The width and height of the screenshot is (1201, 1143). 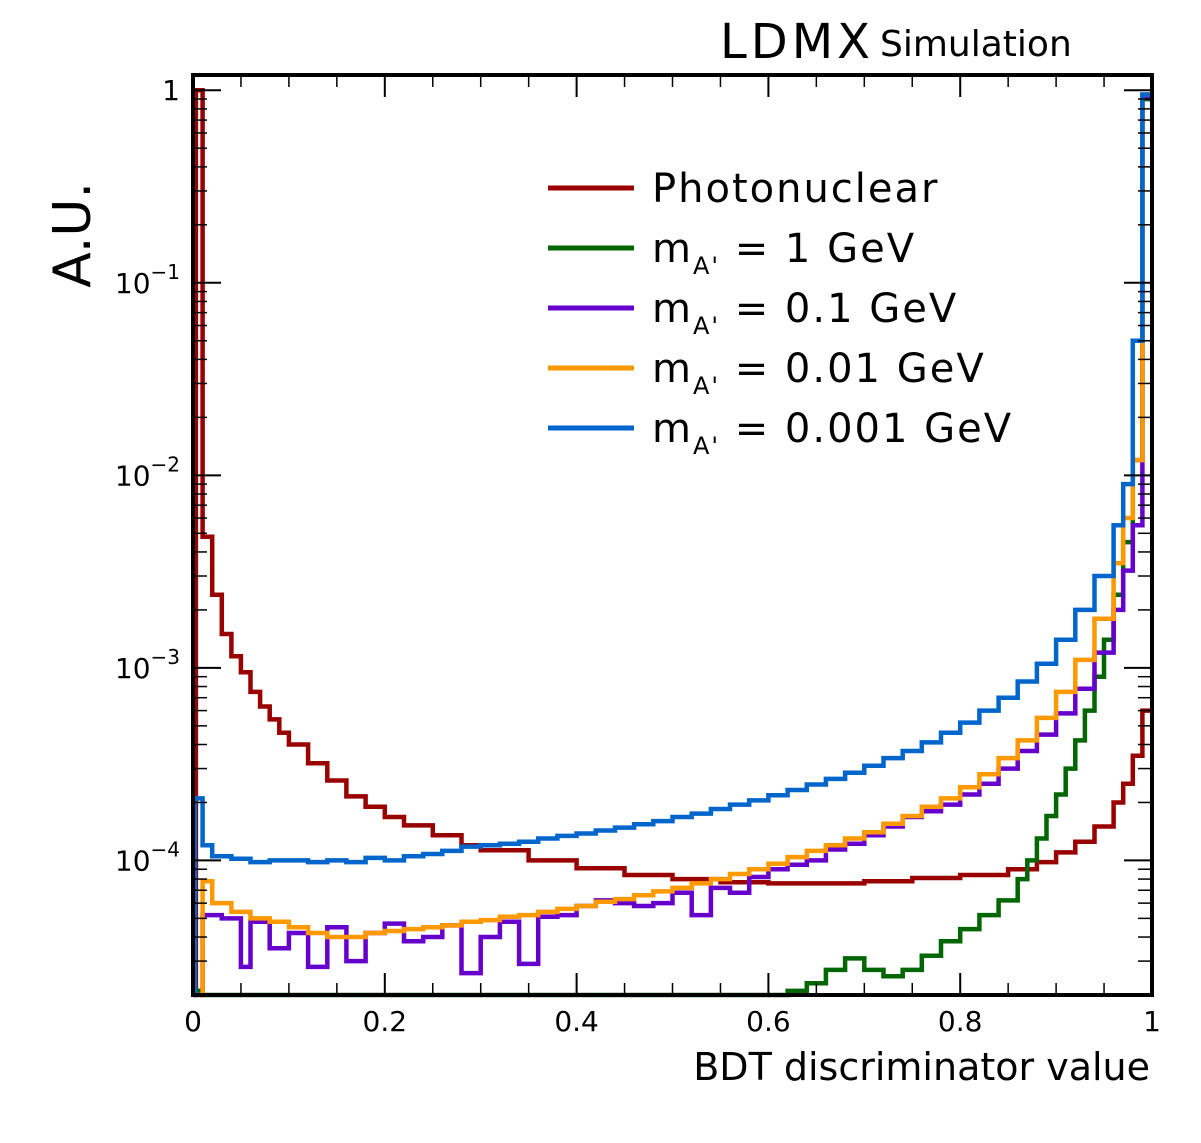 I want to click on legend-label-4: mA' = 0.001 GeV, so click(x=832, y=433).